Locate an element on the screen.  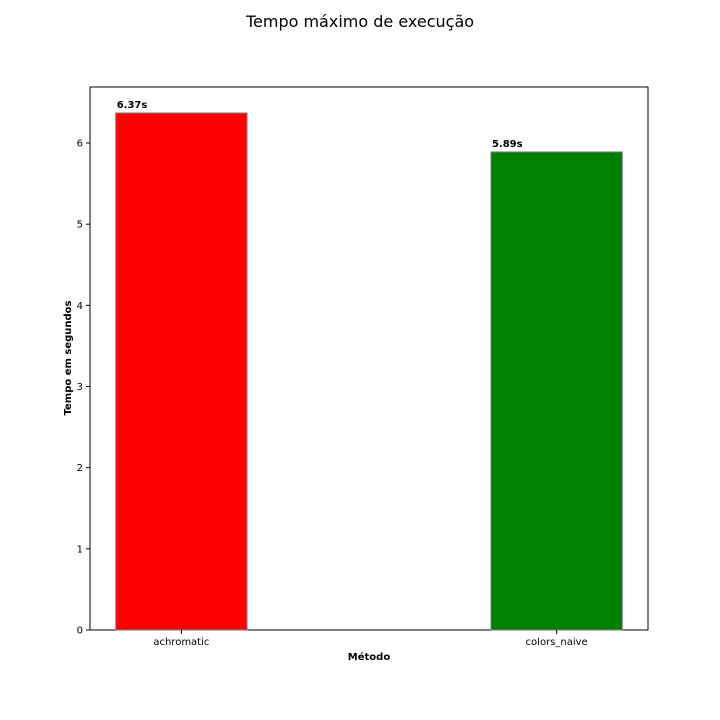
bar-colors-naive is located at coordinates (556, 391).